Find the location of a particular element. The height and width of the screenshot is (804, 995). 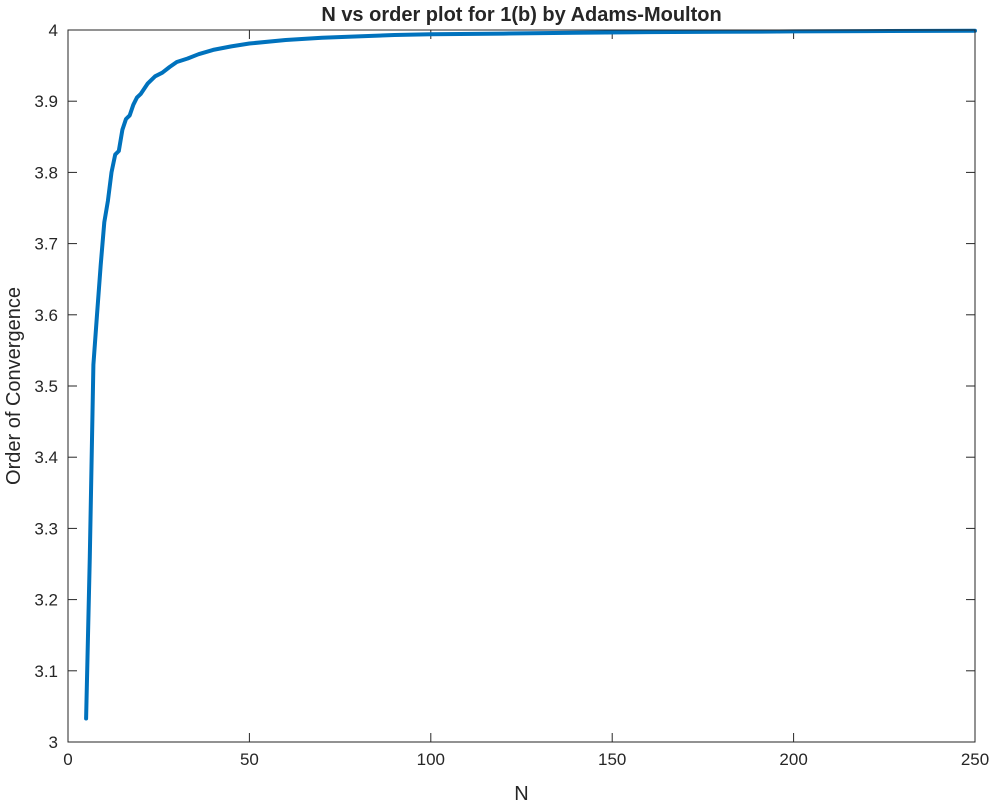

x-tick-label: 100 is located at coordinates (431, 759).